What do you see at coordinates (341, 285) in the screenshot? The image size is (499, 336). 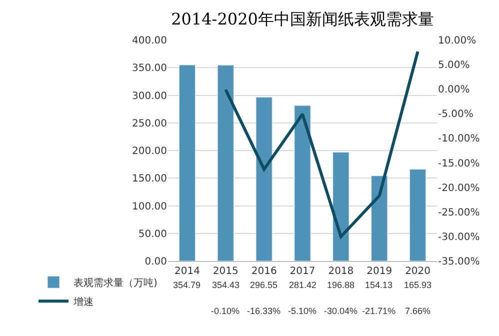 I see `data-label: 196.88` at bounding box center [341, 285].